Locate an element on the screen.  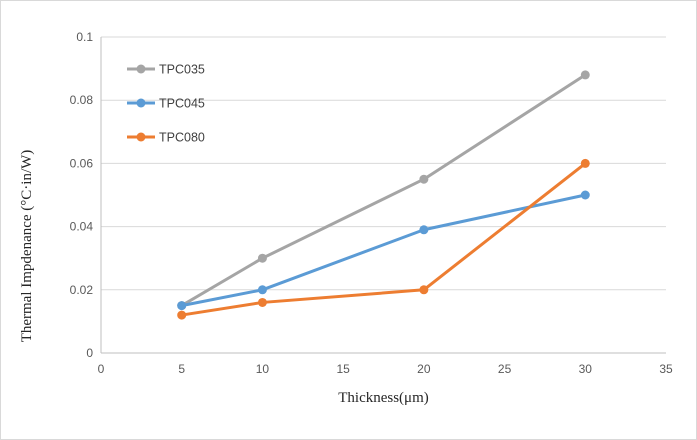
legend-item-tpc035: TPC035 is located at coordinates (166, 70).